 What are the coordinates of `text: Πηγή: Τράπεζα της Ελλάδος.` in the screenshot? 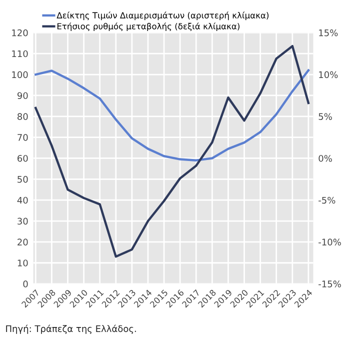 It's located at (71, 329).